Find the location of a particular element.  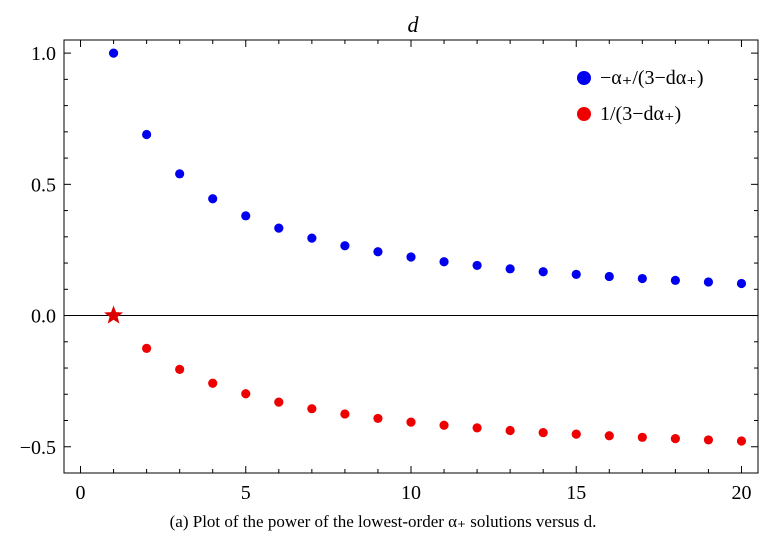

x-tick-label: 5 is located at coordinates (246, 493).